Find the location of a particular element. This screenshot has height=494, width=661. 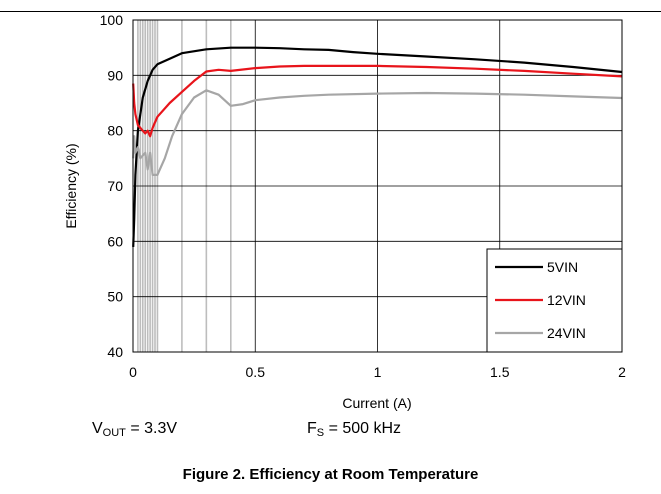

legend-label: 12VIN is located at coordinates (566, 300).